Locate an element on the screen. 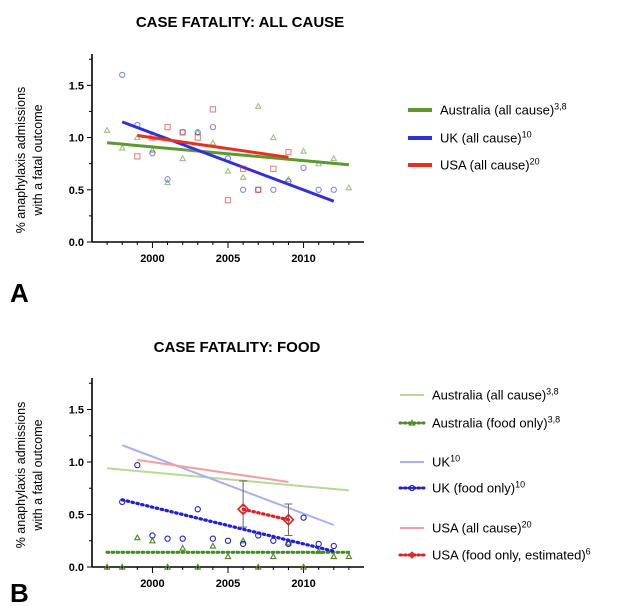  chart-b-series-4-legend-name: USA (all cause) is located at coordinates (477, 528).